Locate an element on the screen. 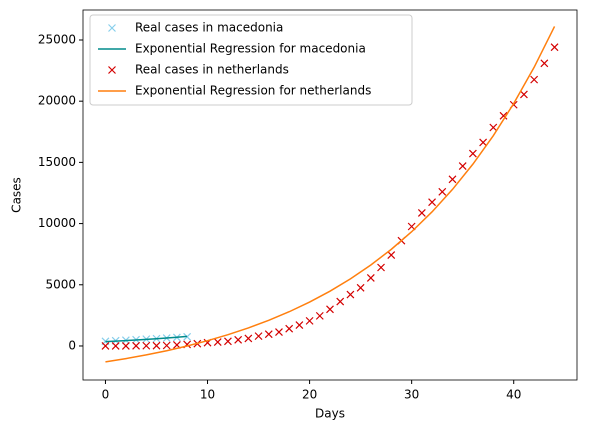  y-tick-label: 5000 is located at coordinates (60, 284).